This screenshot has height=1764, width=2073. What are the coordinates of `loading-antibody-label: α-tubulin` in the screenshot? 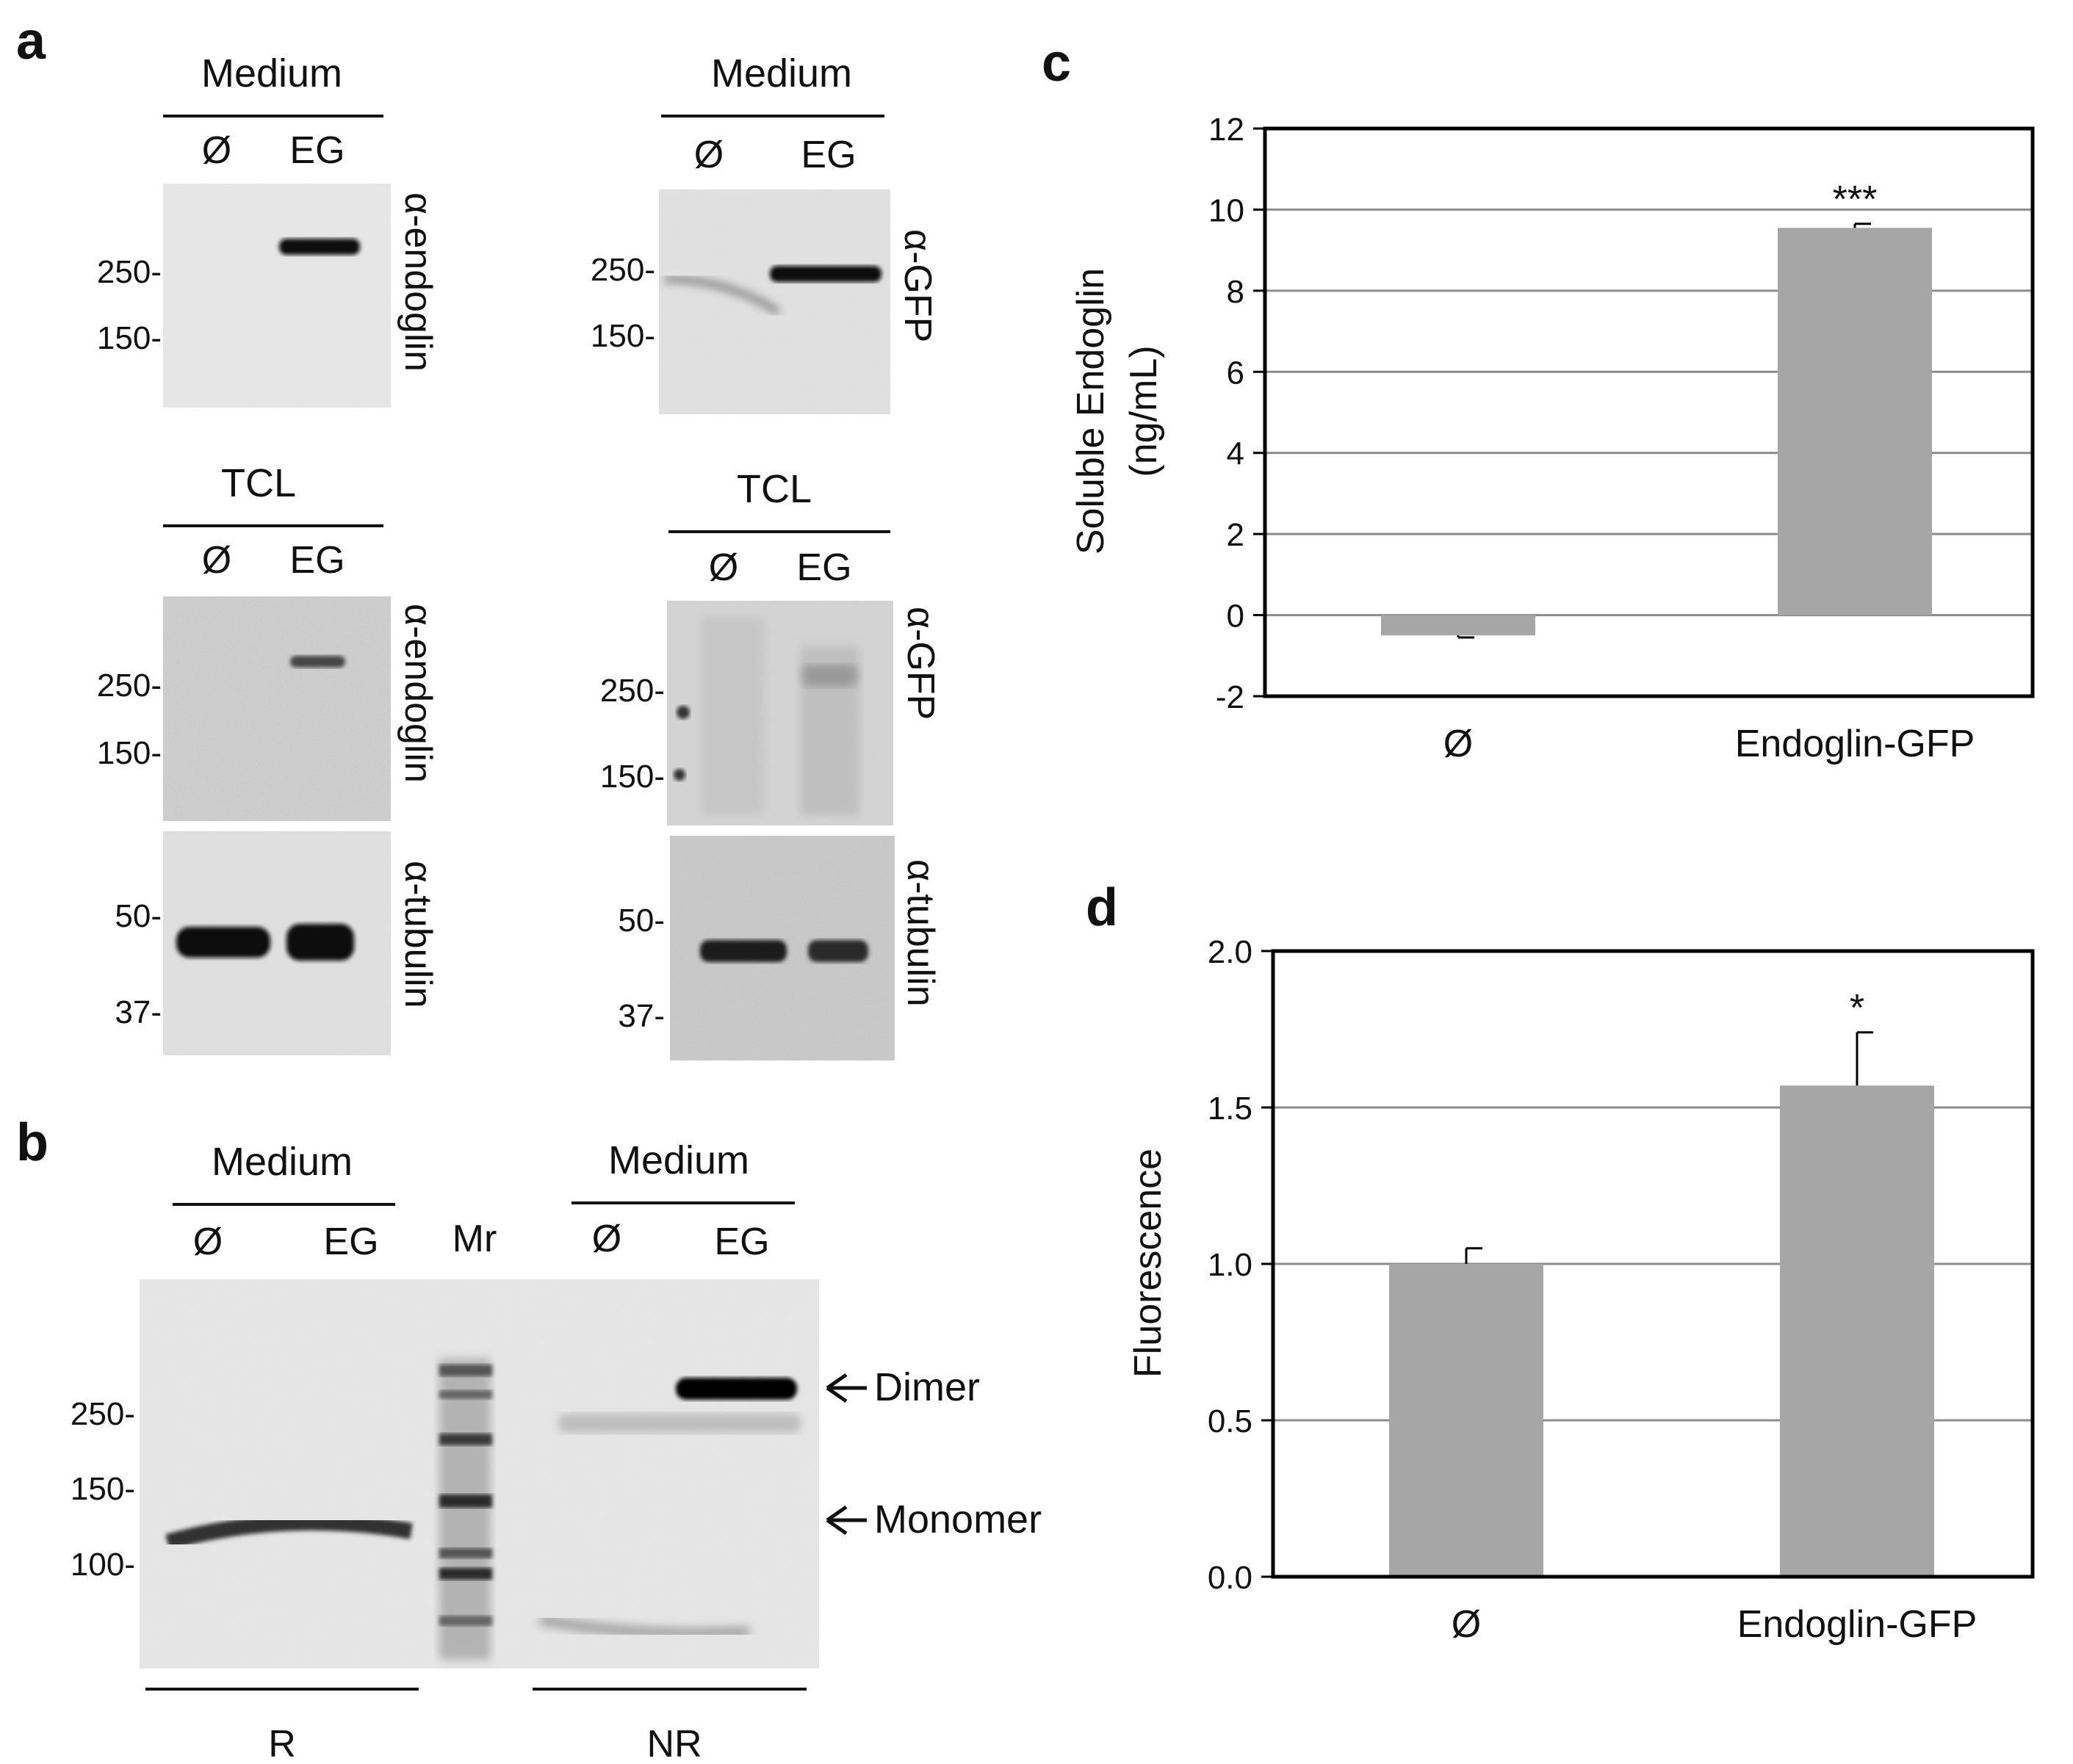 It's located at (920, 933).